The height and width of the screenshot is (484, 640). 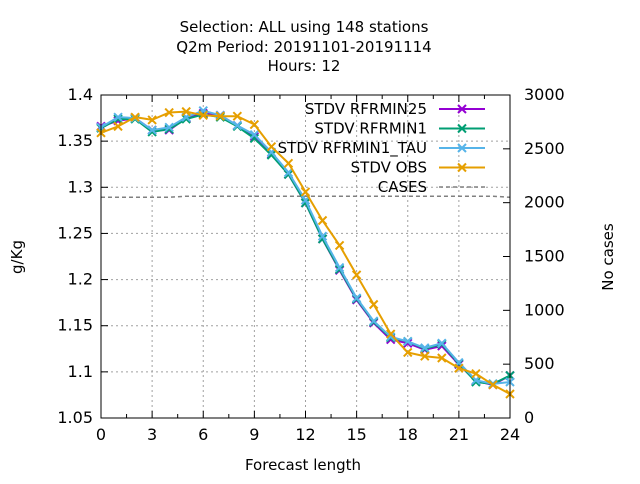 What do you see at coordinates (17, 257) in the screenshot?
I see `y-axis-label: g/Kg` at bounding box center [17, 257].